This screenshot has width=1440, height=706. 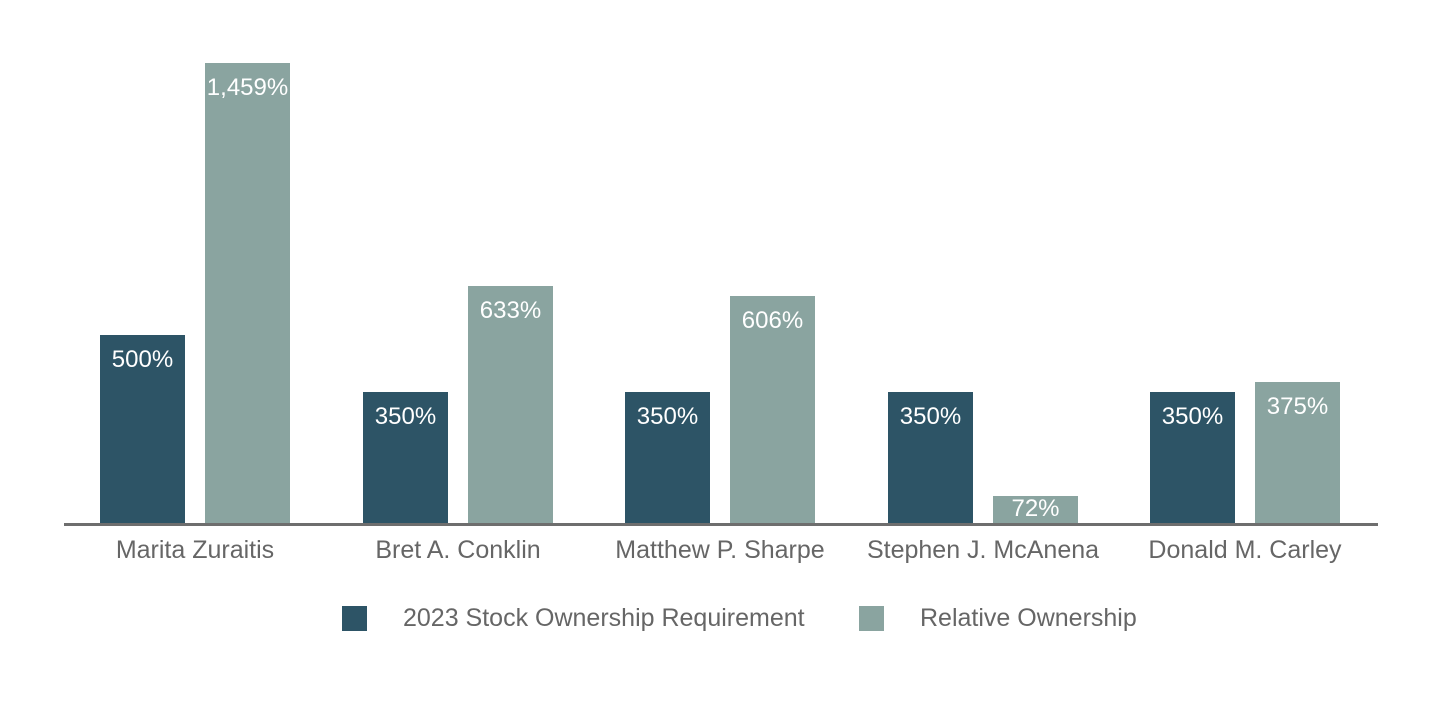 What do you see at coordinates (247, 87) in the screenshot?
I see `bar-value-label: 1,459%` at bounding box center [247, 87].